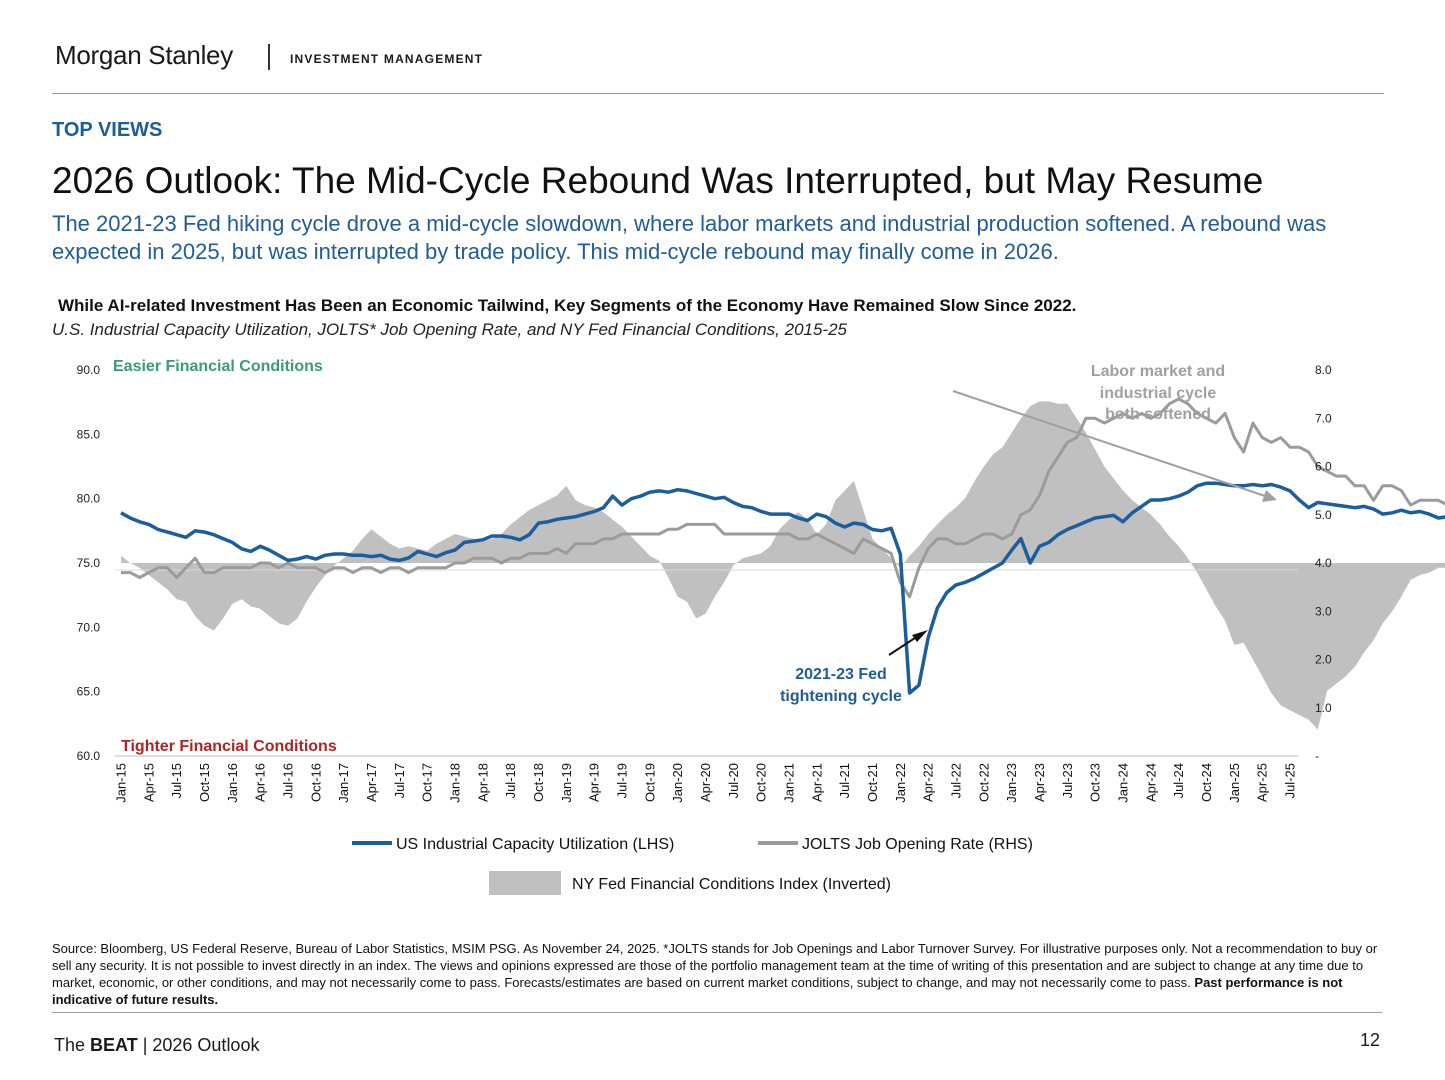 Image resolution: width=1445 pixels, height=1080 pixels. What do you see at coordinates (89, 756) in the screenshot?
I see `left-axis-tick-label: 60.0` at bounding box center [89, 756].